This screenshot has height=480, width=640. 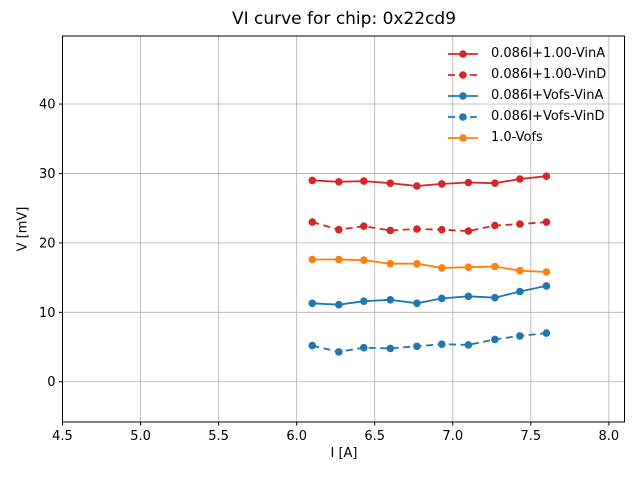 What do you see at coordinates (548, 116) in the screenshot?
I see `legend-item-label: 0.086I+Vofs-VinD` at bounding box center [548, 116].